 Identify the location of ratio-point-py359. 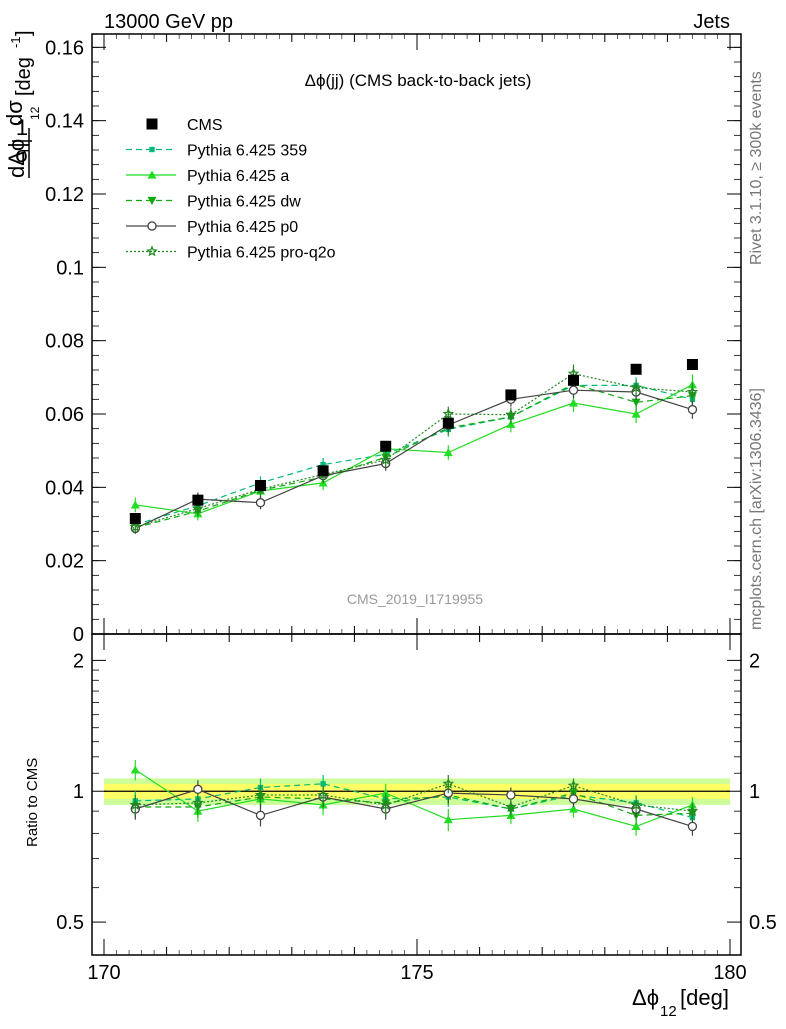
(323, 784).